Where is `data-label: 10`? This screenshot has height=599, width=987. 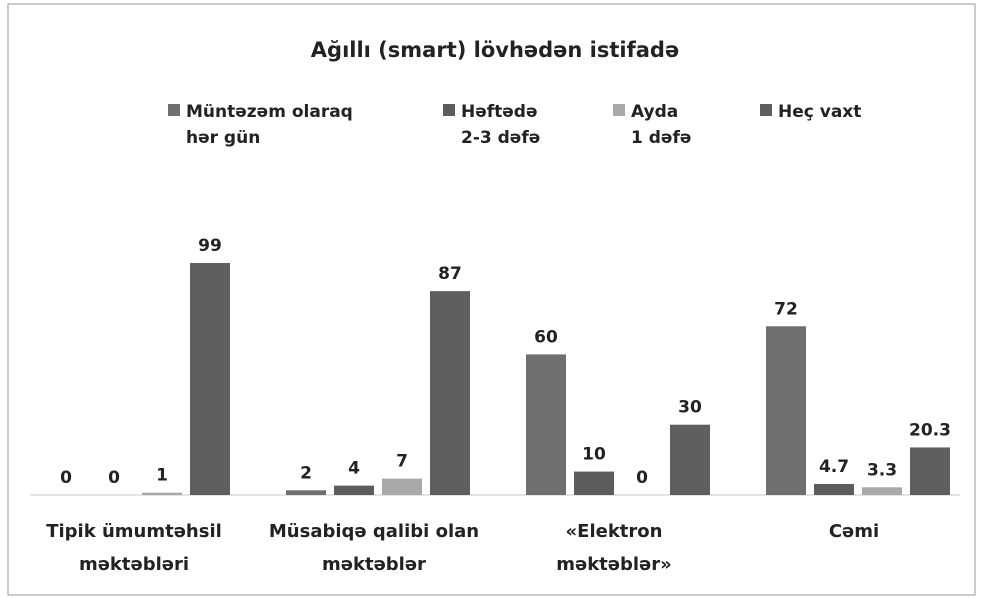
data-label: 10 is located at coordinates (594, 455).